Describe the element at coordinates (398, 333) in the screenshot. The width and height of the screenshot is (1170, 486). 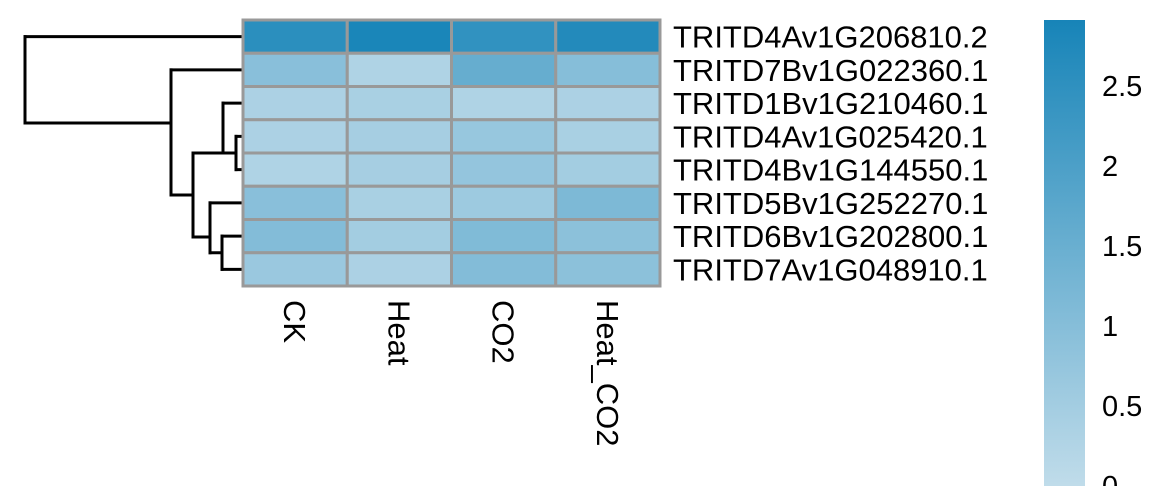
I see `column-label: Heat` at that location.